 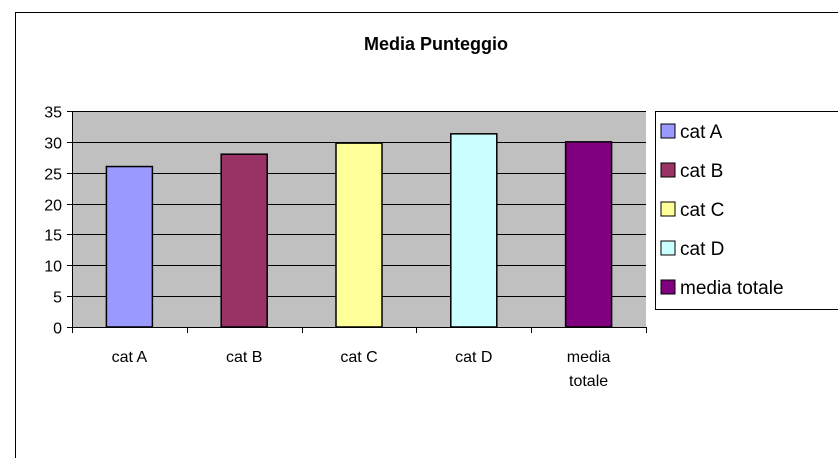 I want to click on legend-box, so click(x=746, y=210).